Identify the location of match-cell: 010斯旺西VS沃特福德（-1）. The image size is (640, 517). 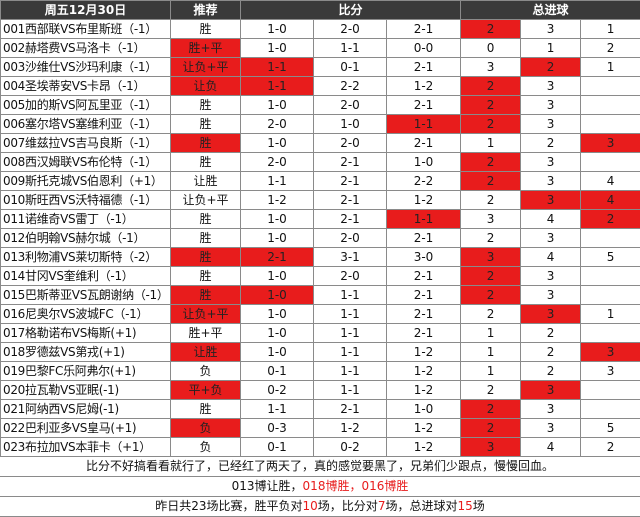
(86, 200).